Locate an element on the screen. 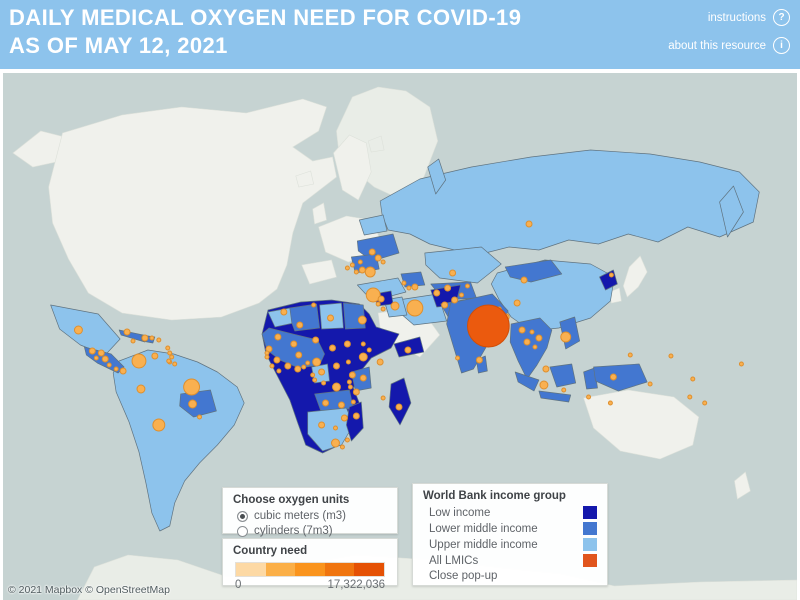 This screenshot has height=600, width=800. close-popup-button: Close pop-up is located at coordinates (513, 576).